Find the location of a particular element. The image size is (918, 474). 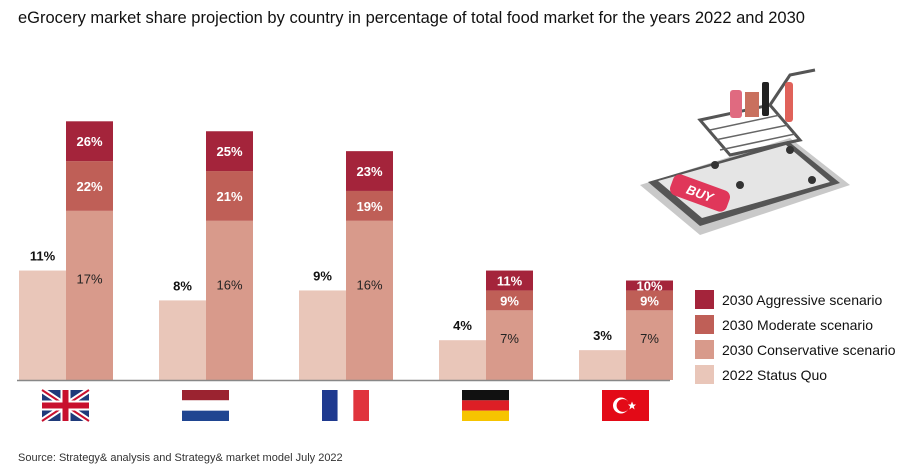

label-moderate: 22% is located at coordinates (89, 186).